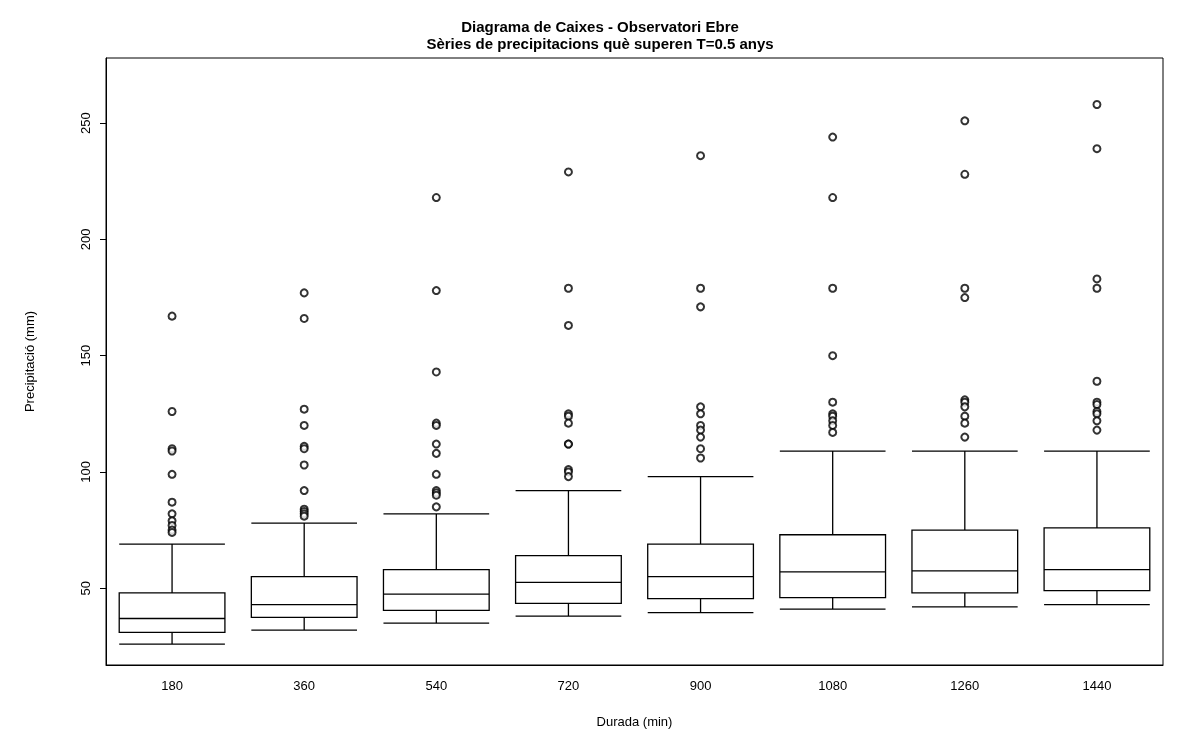  What do you see at coordinates (634, 721) in the screenshot?
I see `x-axis-title: Durada (min)` at bounding box center [634, 721].